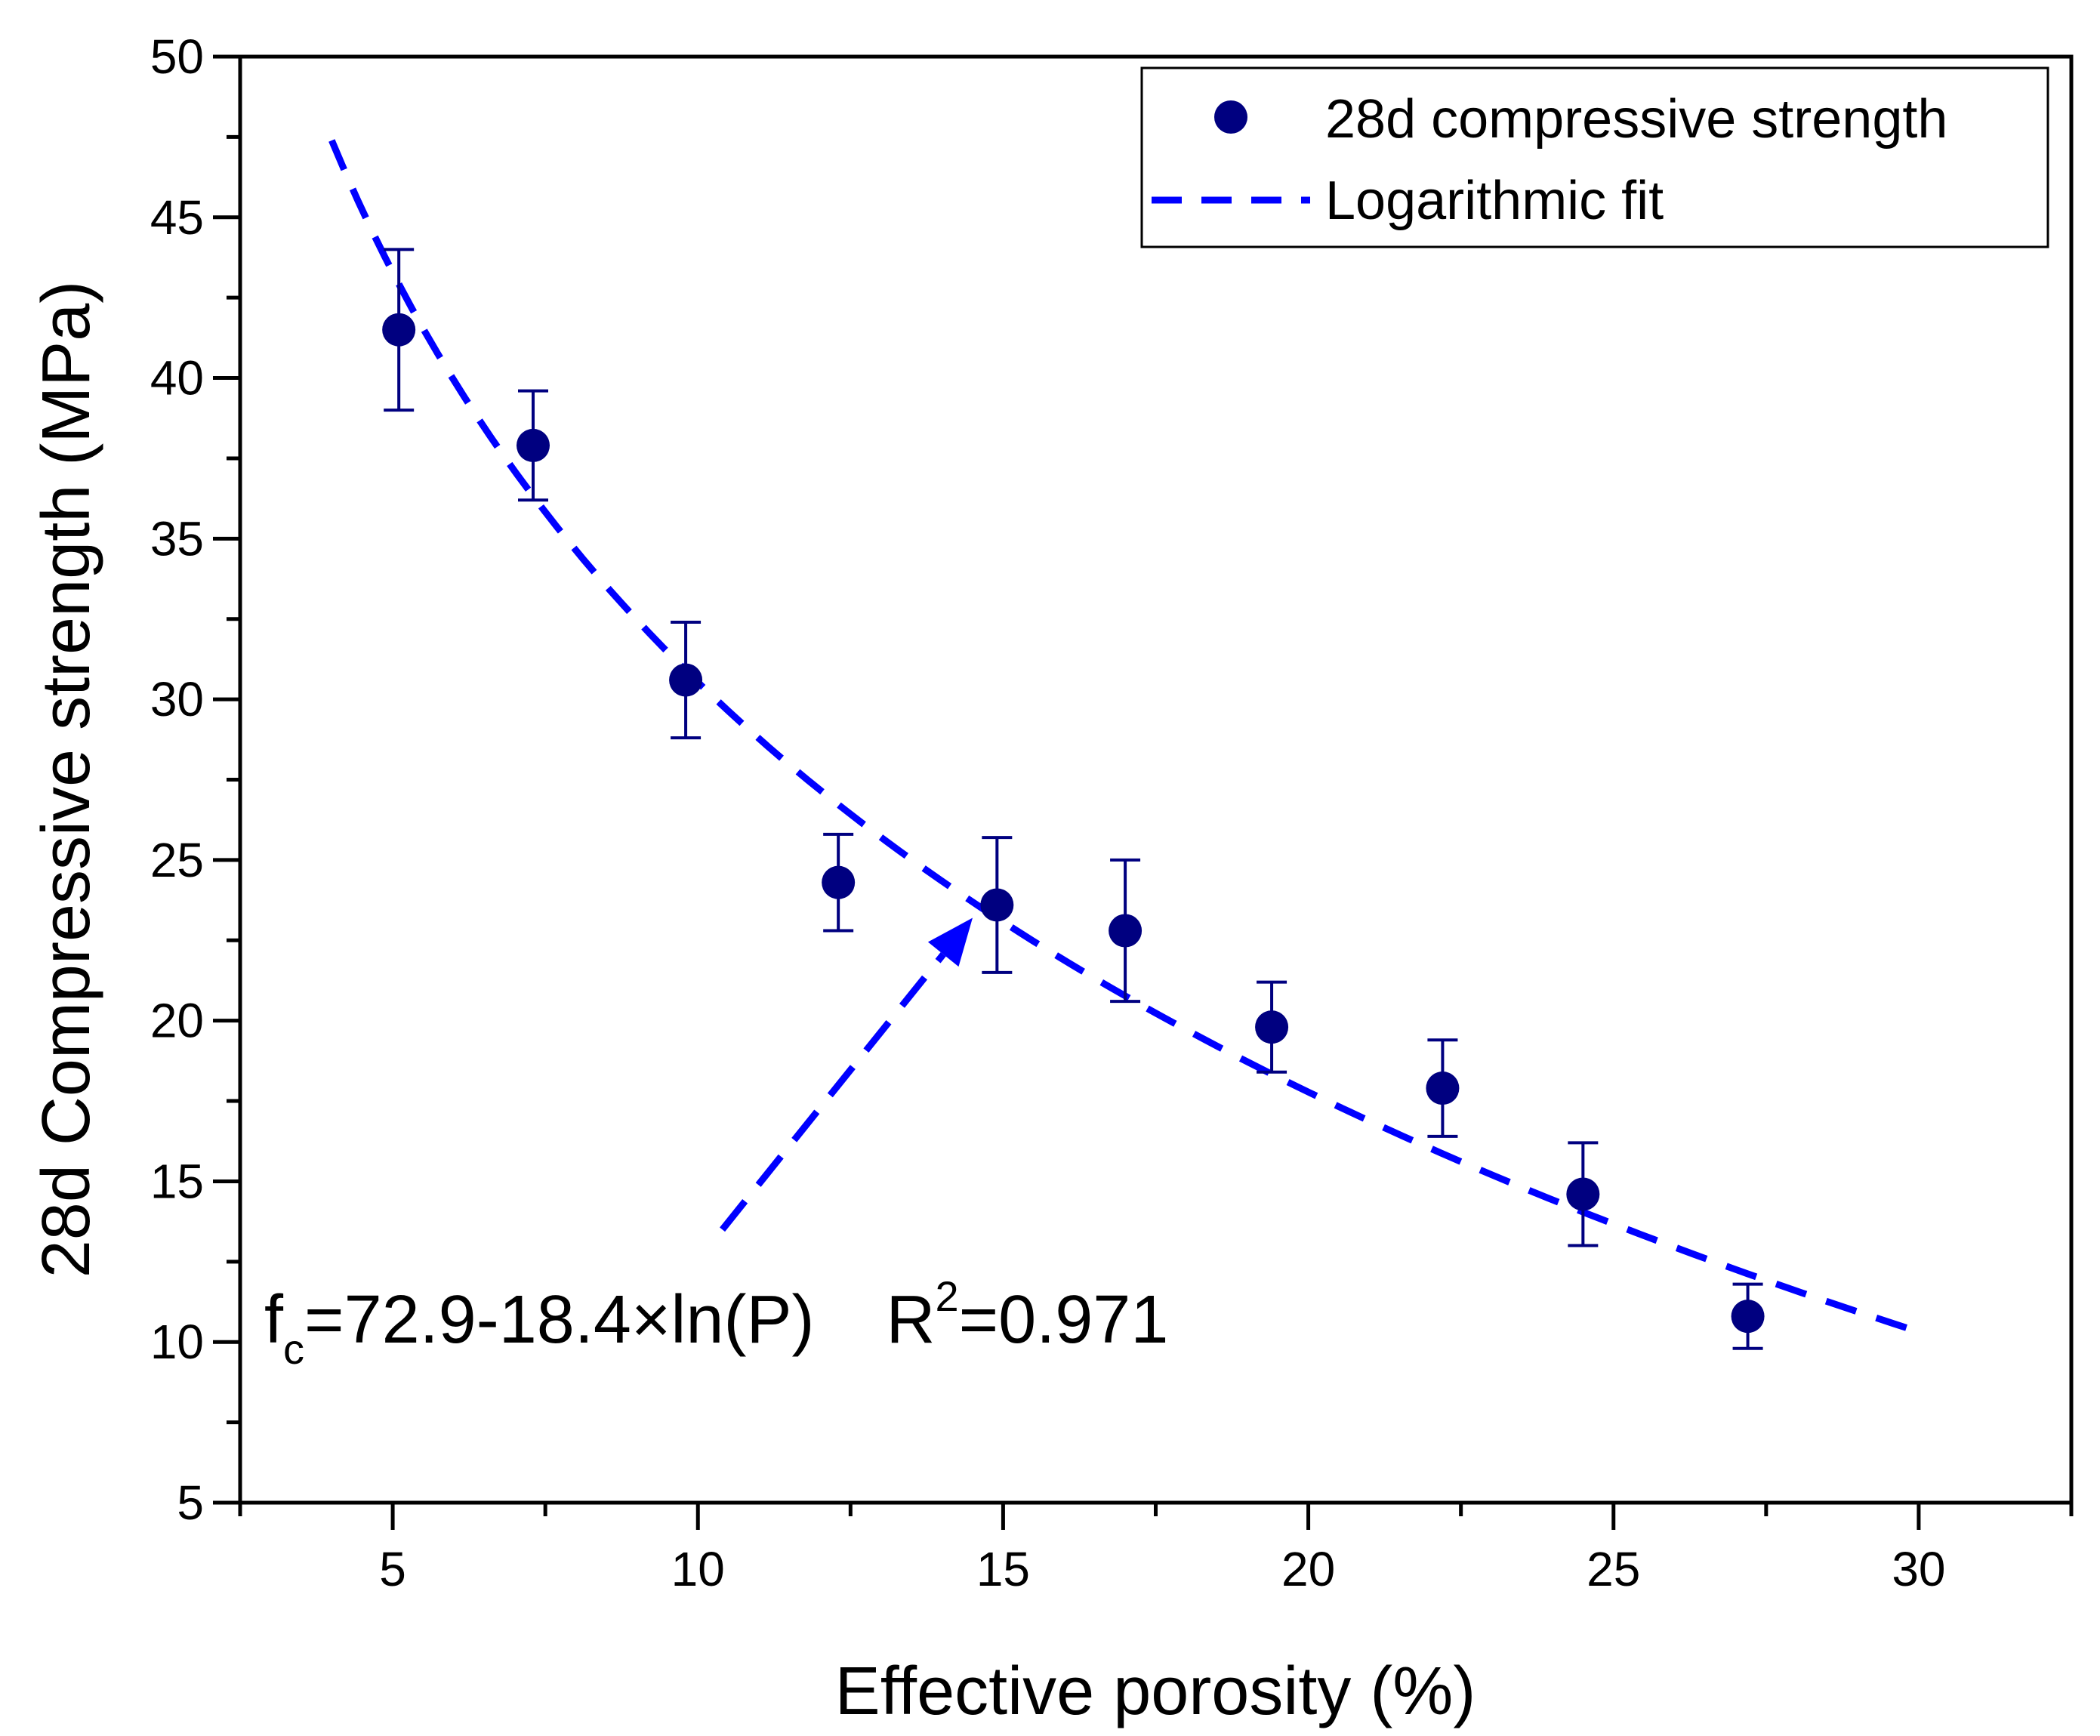 The width and height of the screenshot is (2100, 1736). What do you see at coordinates (1308, 1569) in the screenshot?
I see `x-tick-label: 20` at bounding box center [1308, 1569].